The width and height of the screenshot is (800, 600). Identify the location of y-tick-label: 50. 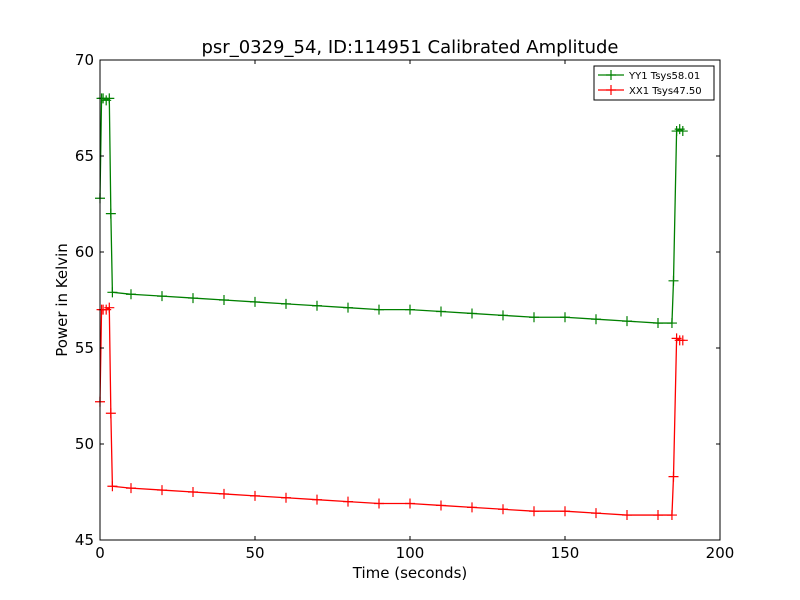
(84, 444).